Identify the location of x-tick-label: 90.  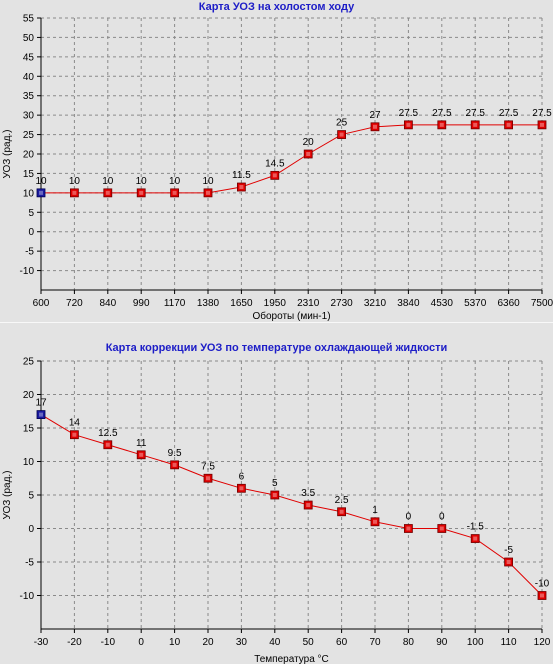
(442, 642).